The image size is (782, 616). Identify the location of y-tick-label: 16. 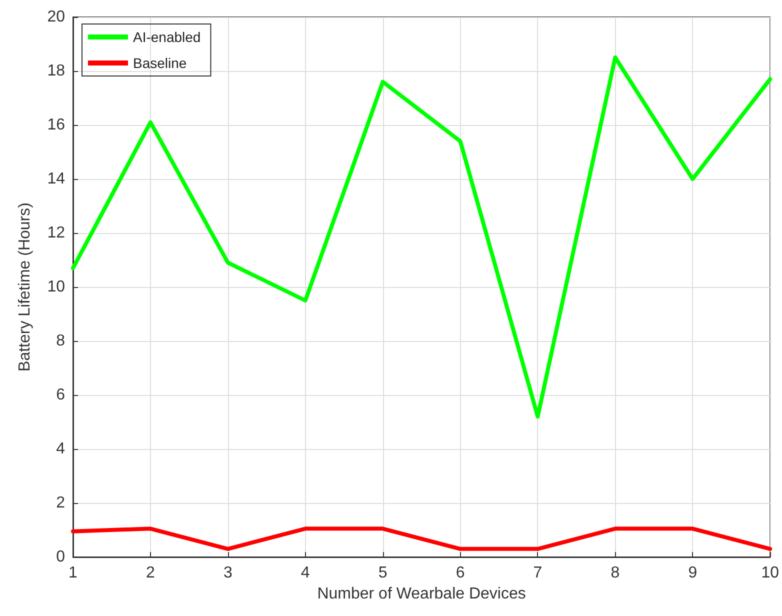
(56, 125).